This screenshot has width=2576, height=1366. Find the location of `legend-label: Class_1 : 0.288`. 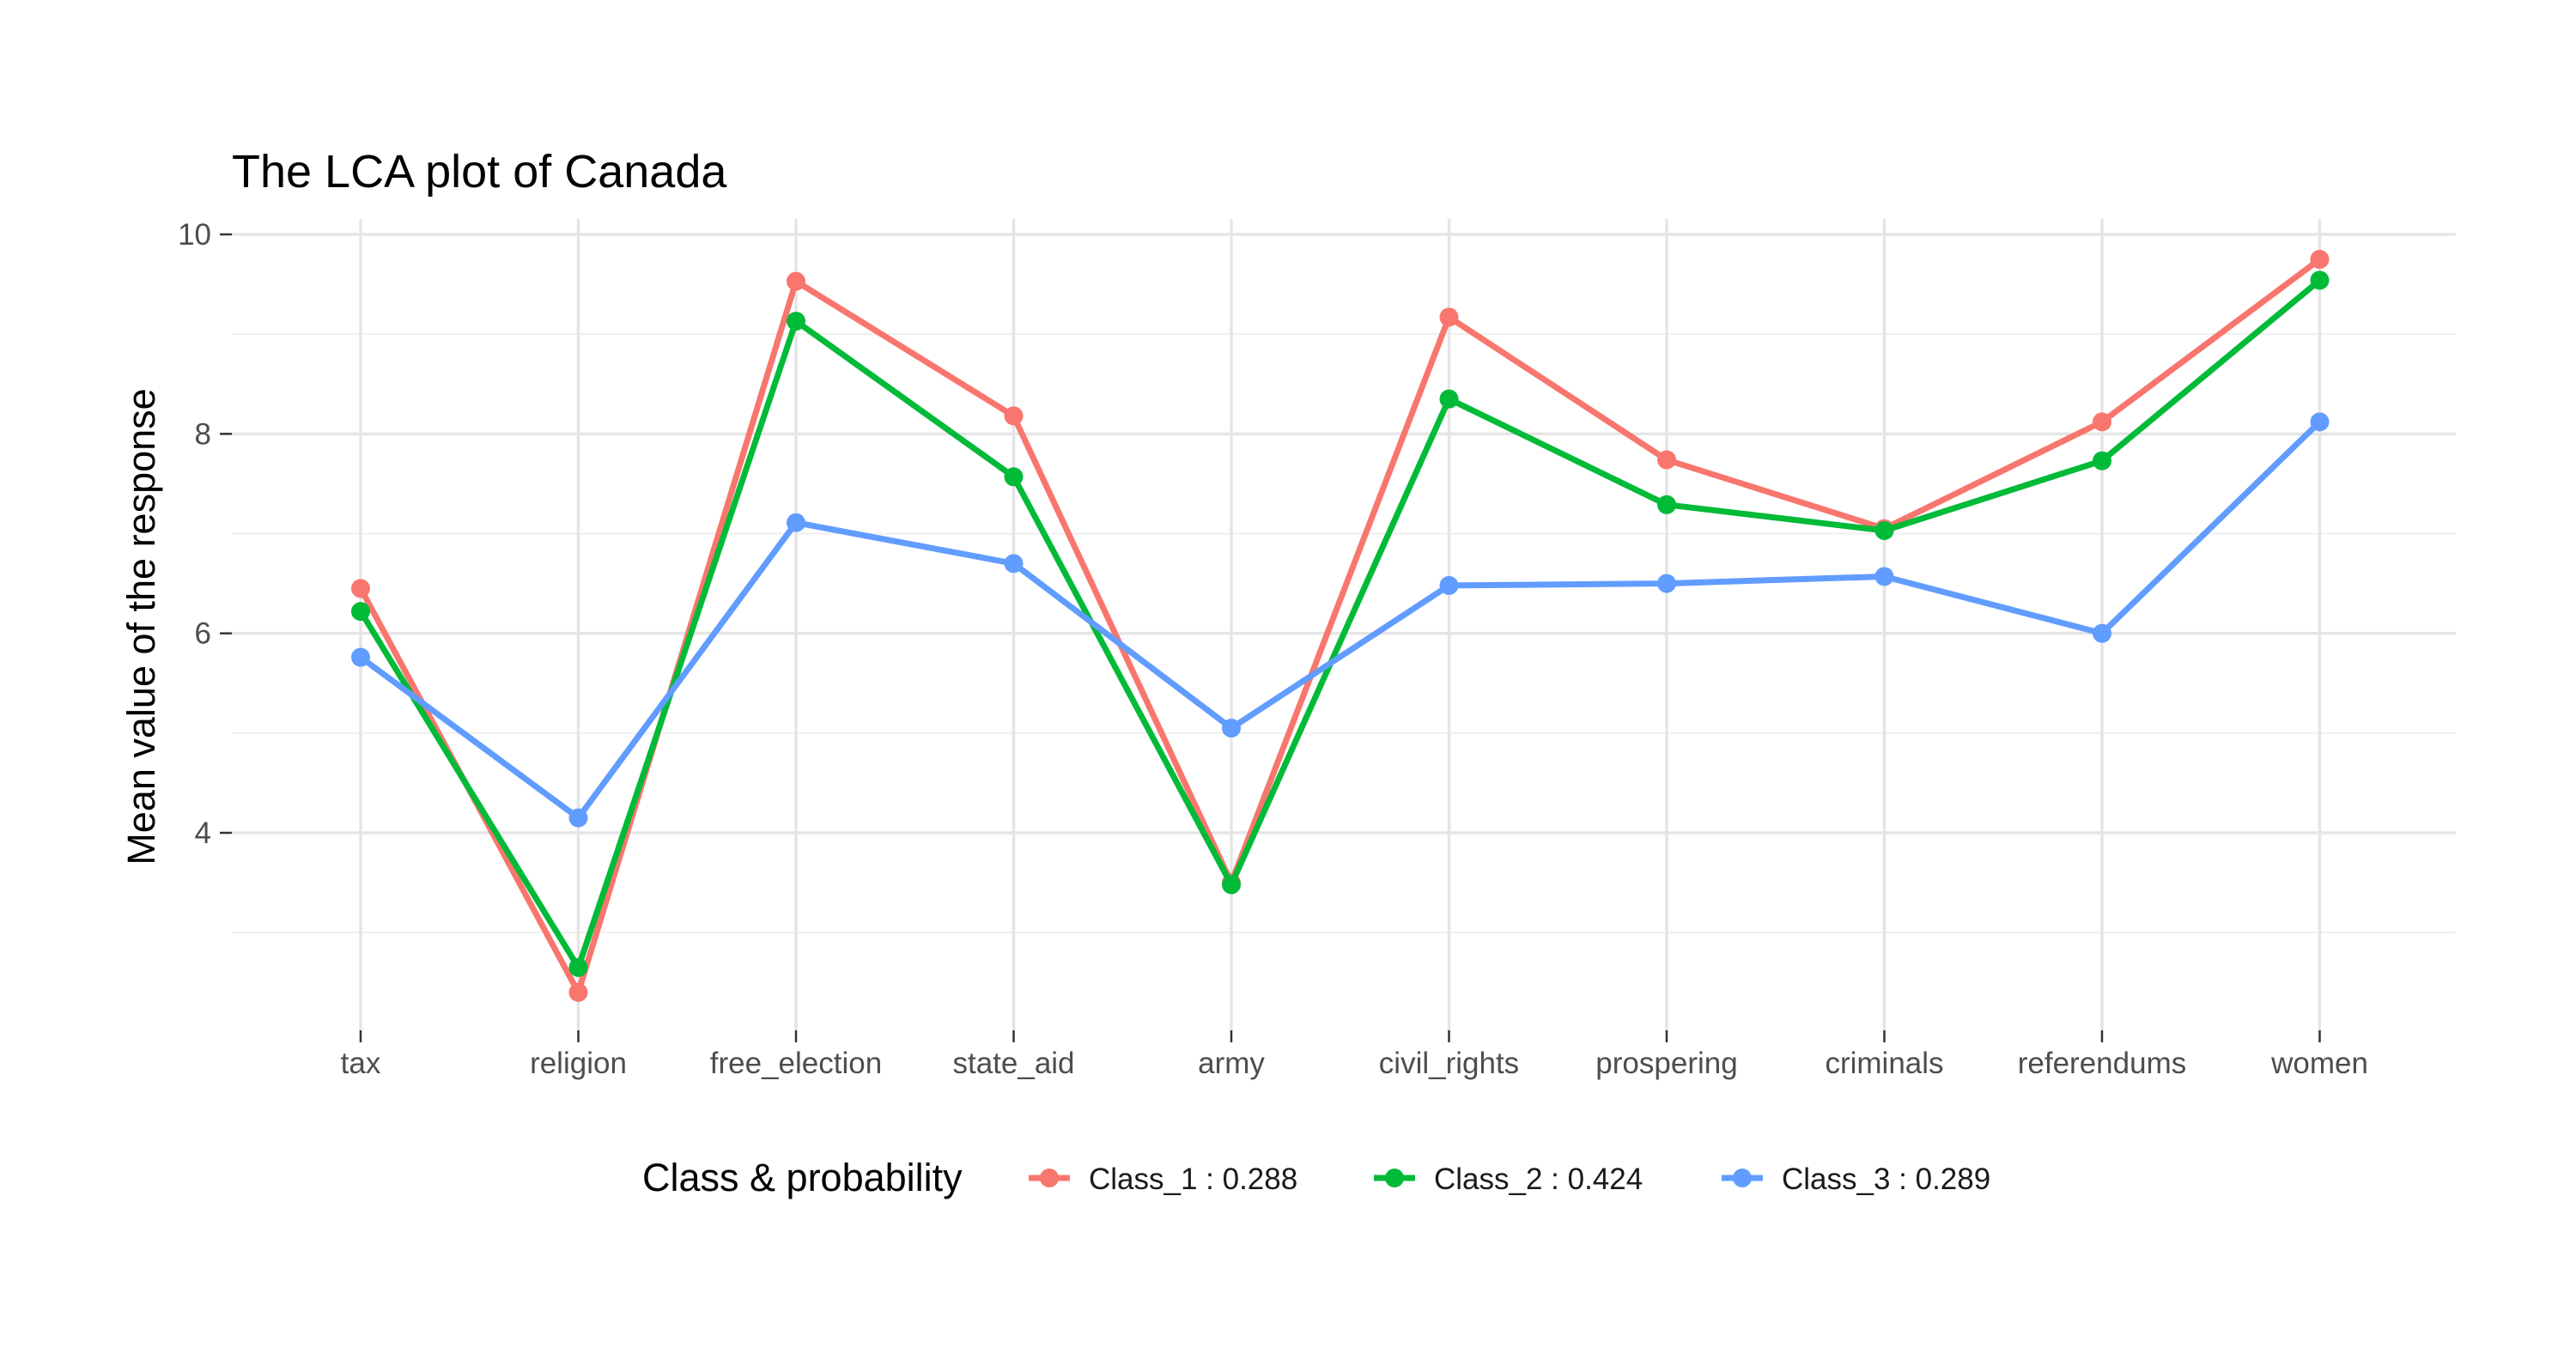

legend-label: Class_1 : 0.288 is located at coordinates (1193, 1179).